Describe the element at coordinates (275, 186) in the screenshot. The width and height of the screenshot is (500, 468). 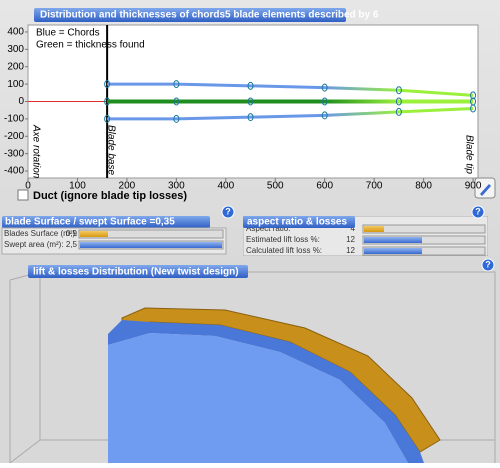
I see `x-tick-label: 500` at that location.